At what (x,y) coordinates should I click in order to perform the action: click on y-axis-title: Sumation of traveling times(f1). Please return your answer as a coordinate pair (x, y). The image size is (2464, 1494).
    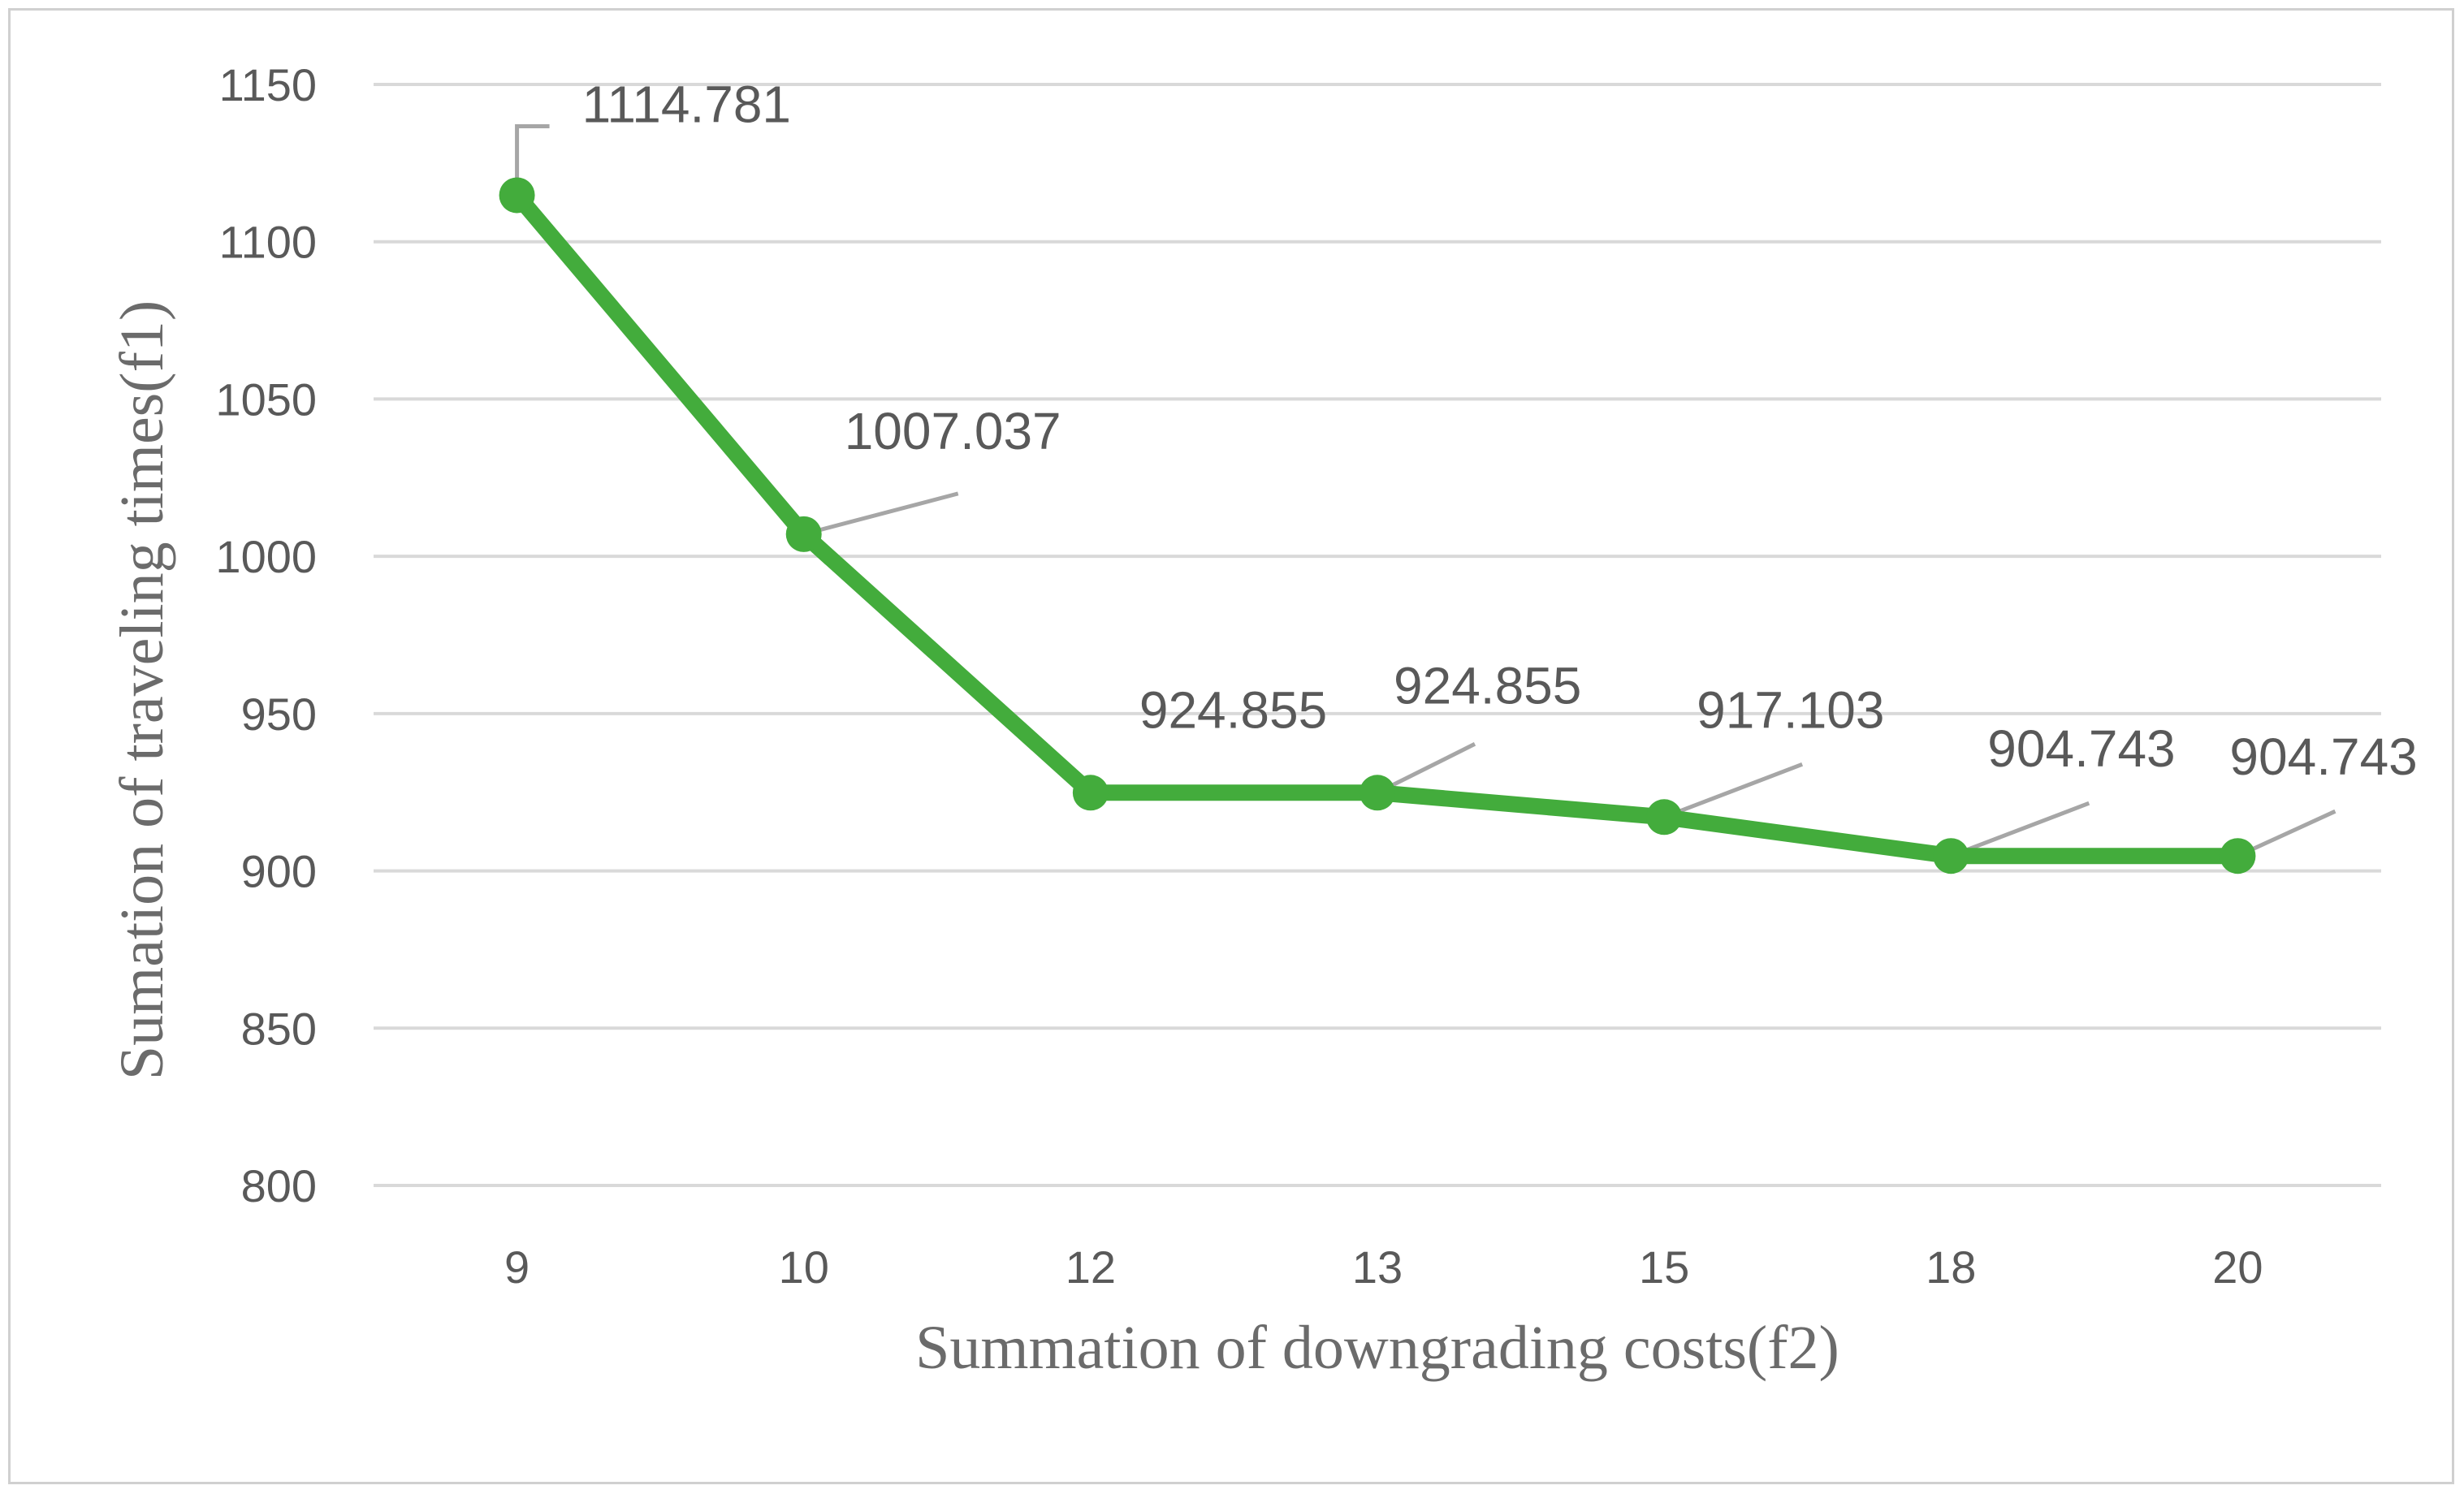
    Looking at the image, I should click on (142, 690).